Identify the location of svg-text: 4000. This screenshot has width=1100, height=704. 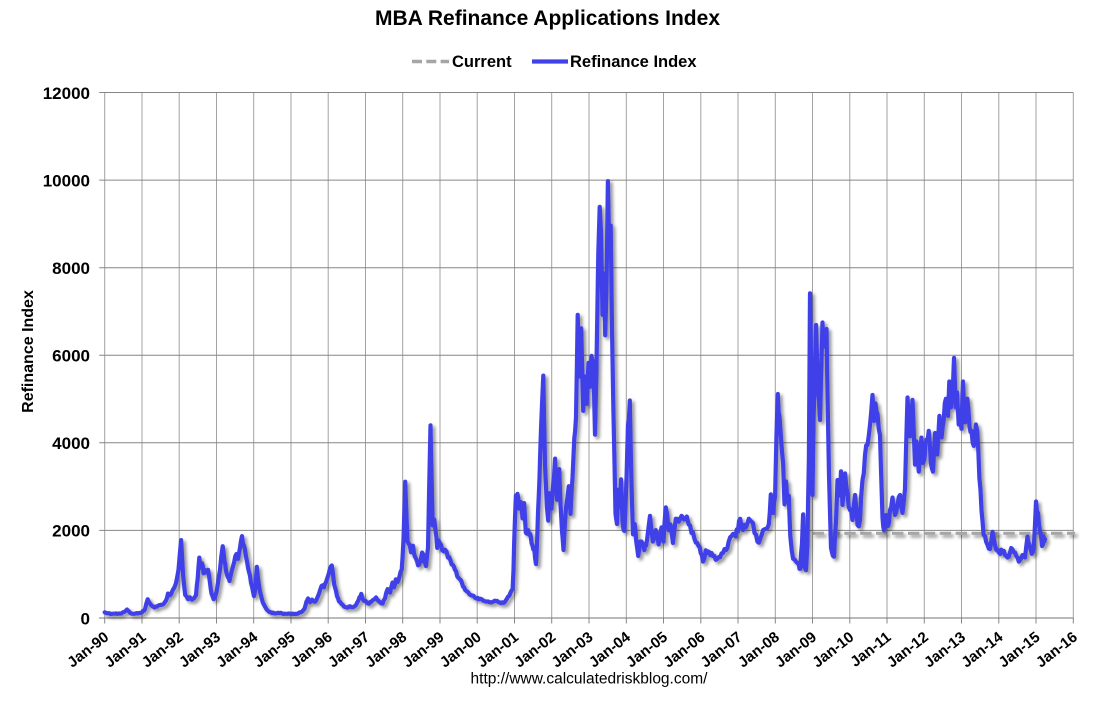
(71, 443).